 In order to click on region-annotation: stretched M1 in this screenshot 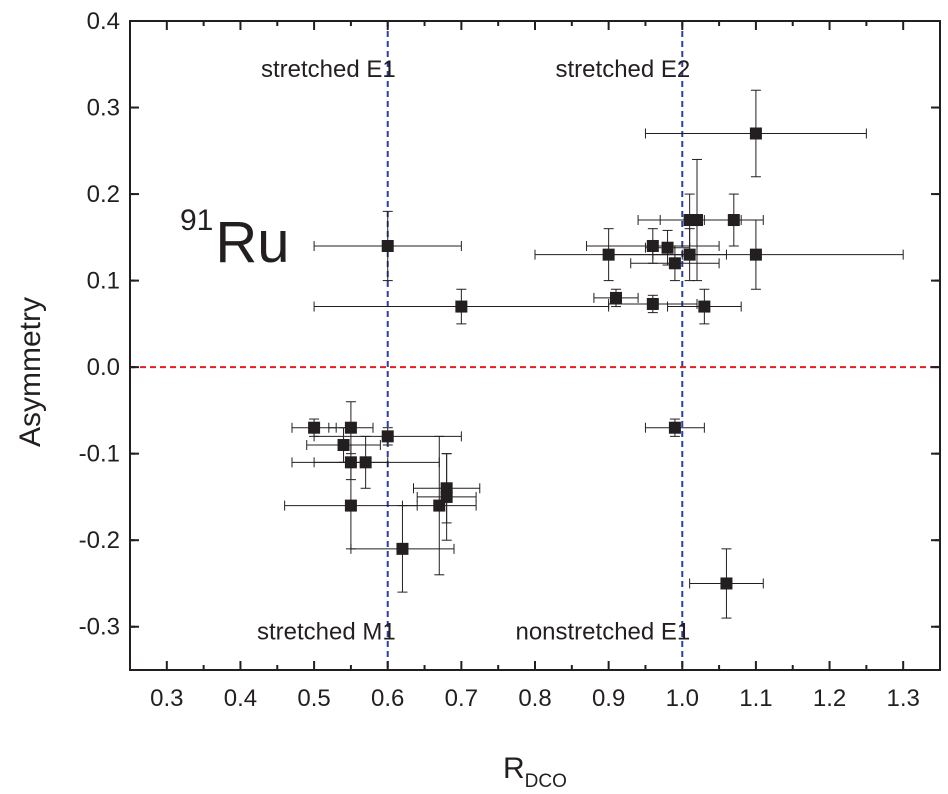, I will do `click(326, 632)`.